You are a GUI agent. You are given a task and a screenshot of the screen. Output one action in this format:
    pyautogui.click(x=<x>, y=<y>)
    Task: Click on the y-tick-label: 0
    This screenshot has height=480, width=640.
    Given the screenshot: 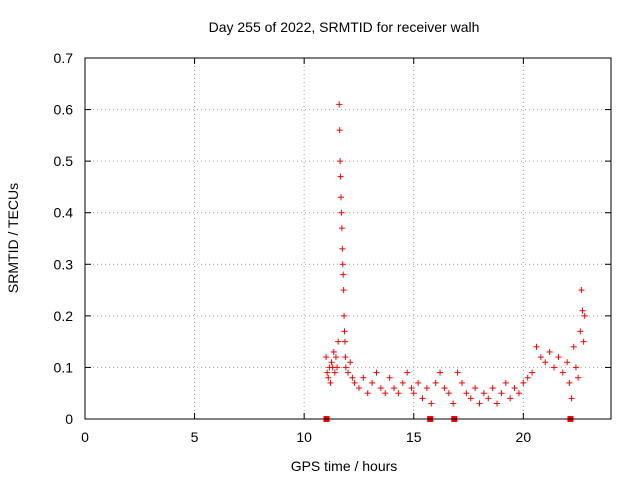 What is the action you would take?
    pyautogui.click(x=69, y=419)
    